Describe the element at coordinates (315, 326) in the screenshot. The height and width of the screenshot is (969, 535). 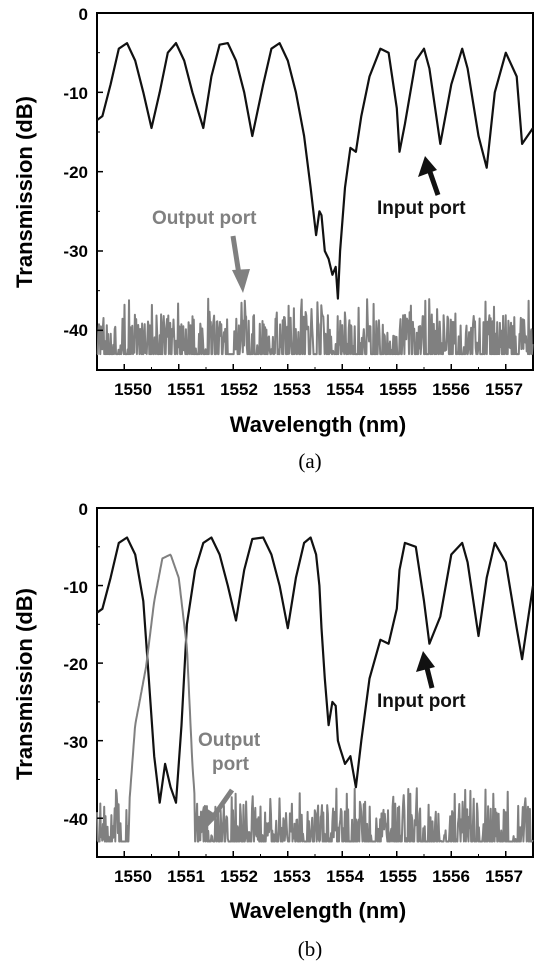
I see `output-port-series` at that location.